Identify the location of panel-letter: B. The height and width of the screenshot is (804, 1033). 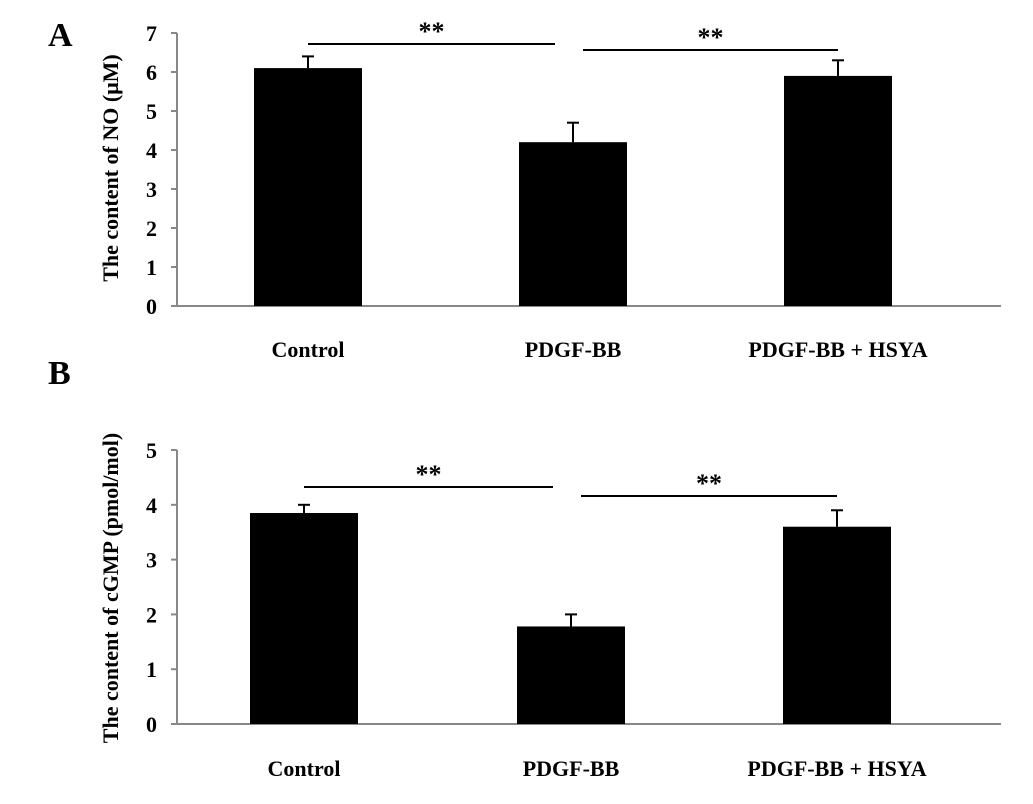
(59, 373).